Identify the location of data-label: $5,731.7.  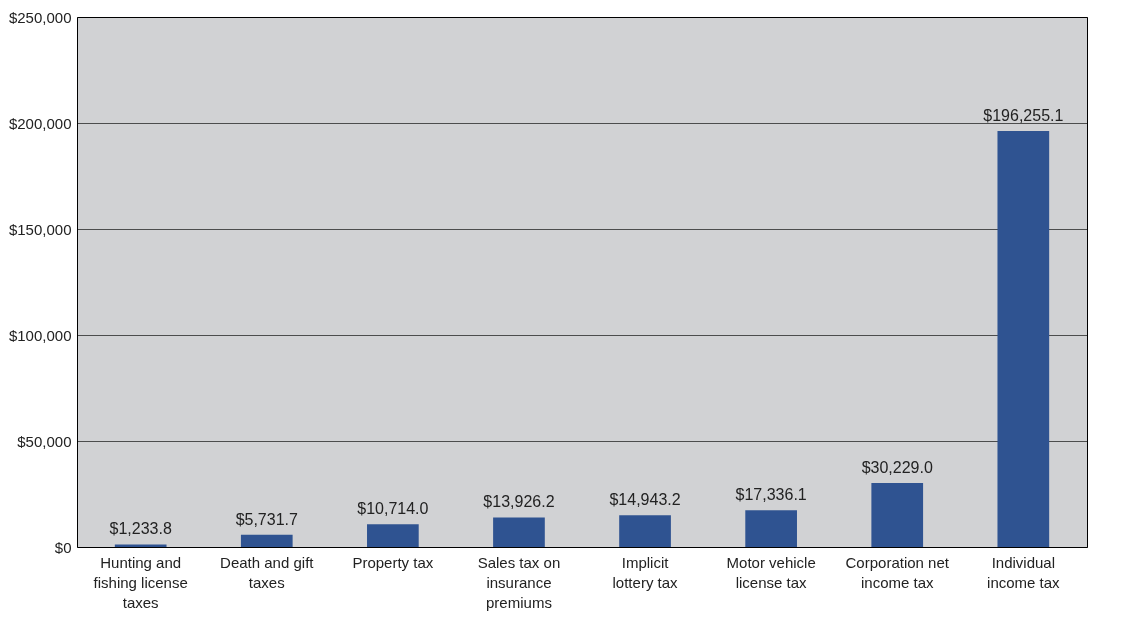
(267, 519).